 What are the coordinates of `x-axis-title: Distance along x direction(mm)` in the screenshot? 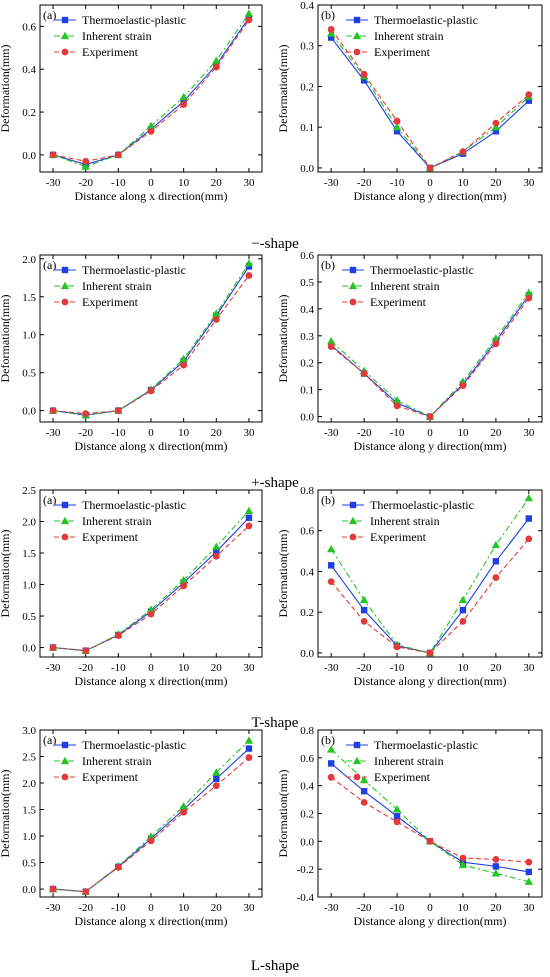 It's located at (151, 921).